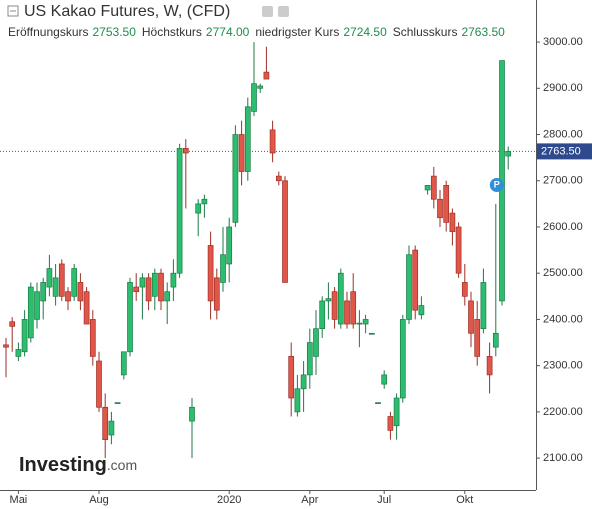 The height and width of the screenshot is (509, 592). What do you see at coordinates (283, 11) in the screenshot?
I see `format-icon` at bounding box center [283, 11].